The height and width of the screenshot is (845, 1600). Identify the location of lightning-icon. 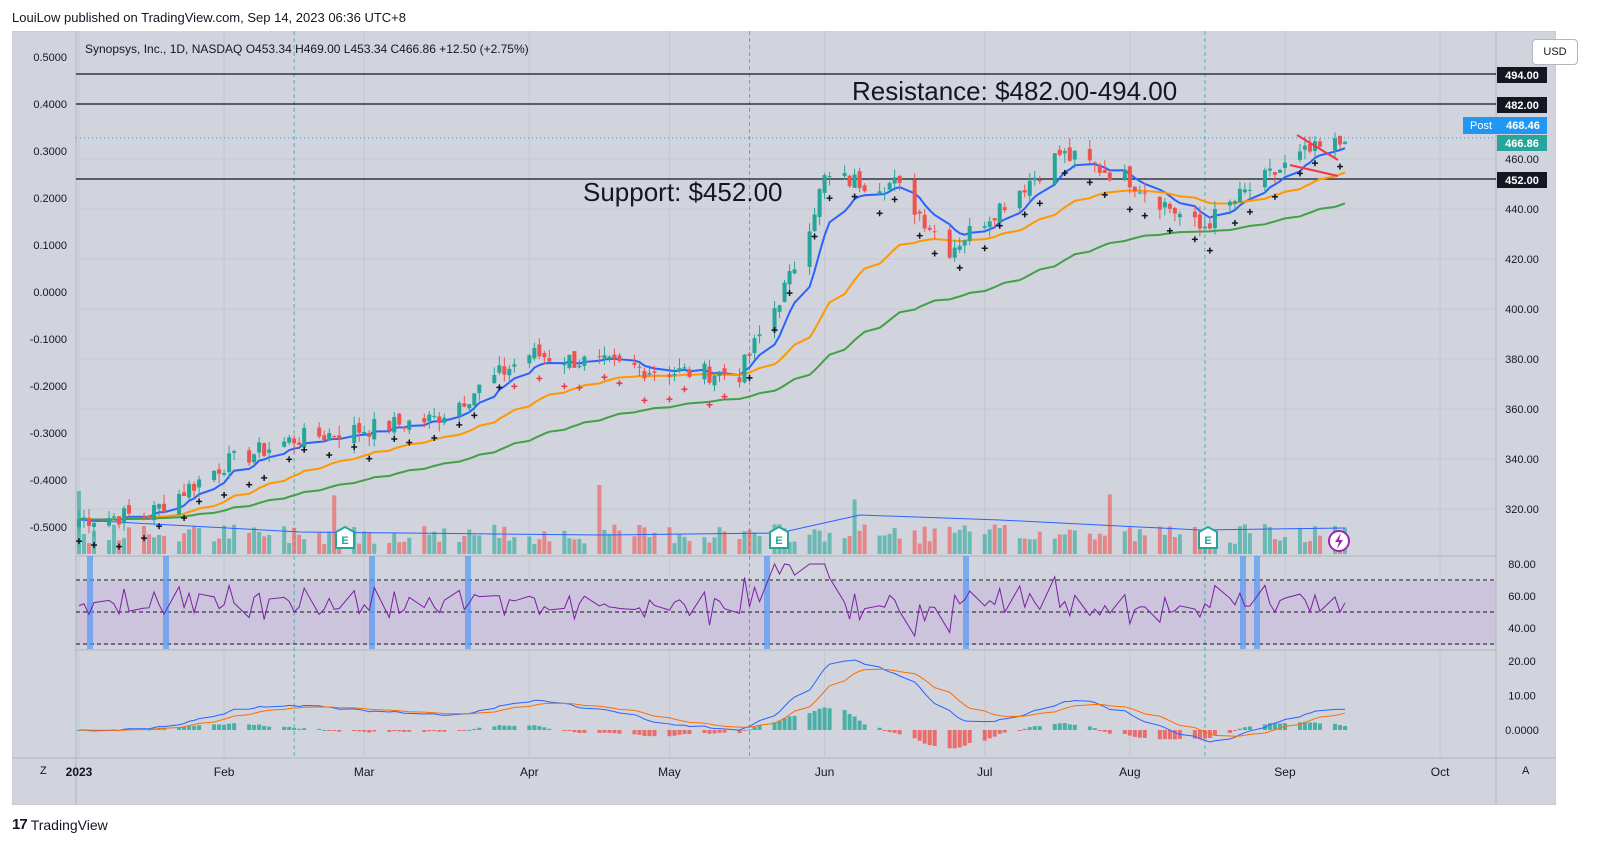
(1339, 541).